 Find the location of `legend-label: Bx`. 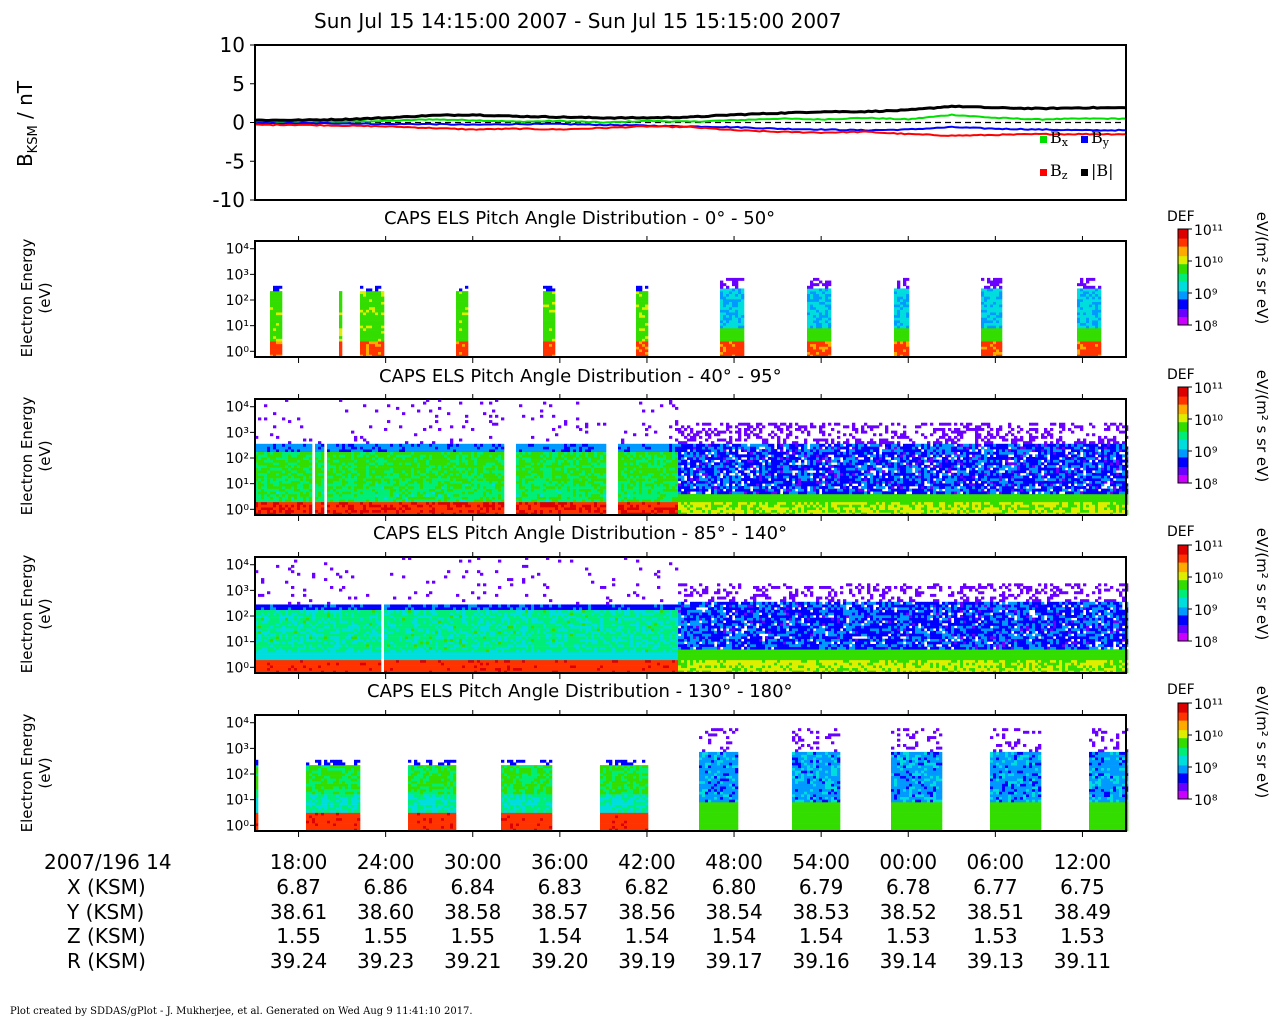

legend-label: Bx is located at coordinates (1059, 138).